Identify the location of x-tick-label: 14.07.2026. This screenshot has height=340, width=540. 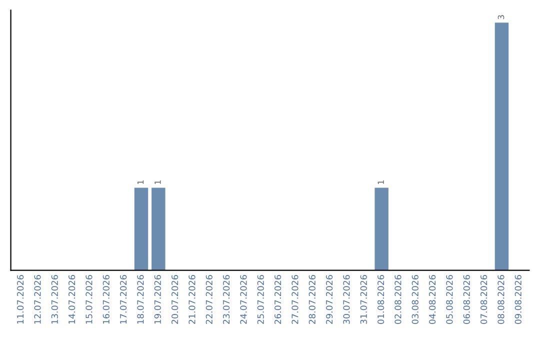
(72, 299).